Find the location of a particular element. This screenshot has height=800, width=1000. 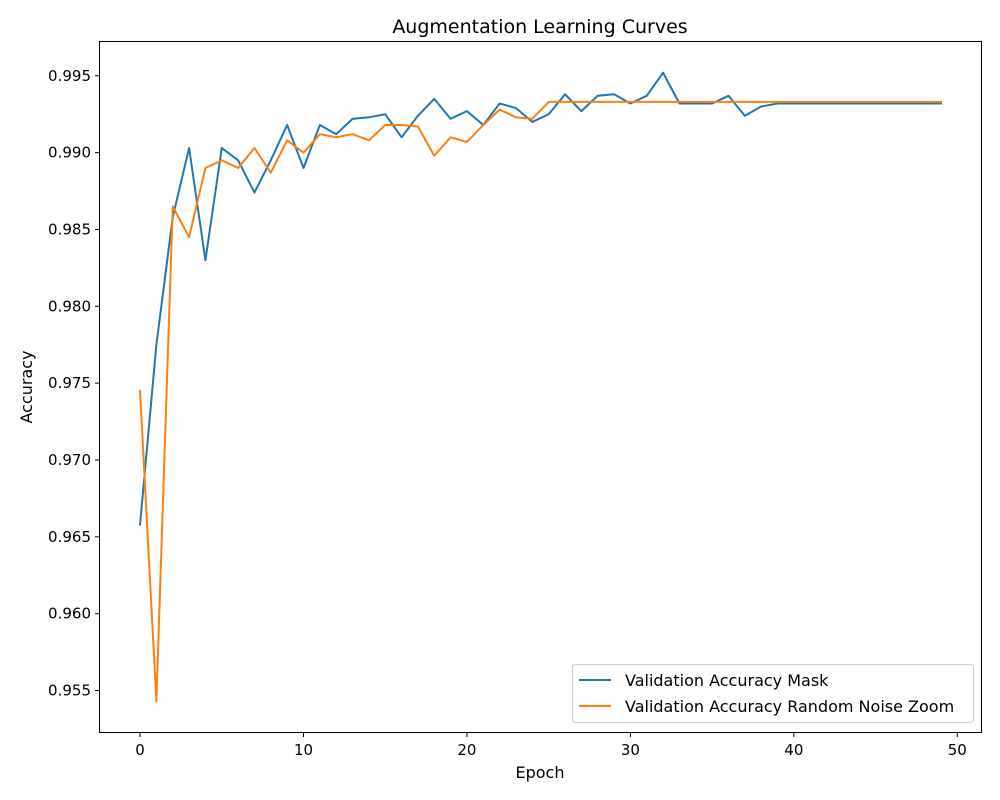

x-tick-label: 40 is located at coordinates (793, 750).